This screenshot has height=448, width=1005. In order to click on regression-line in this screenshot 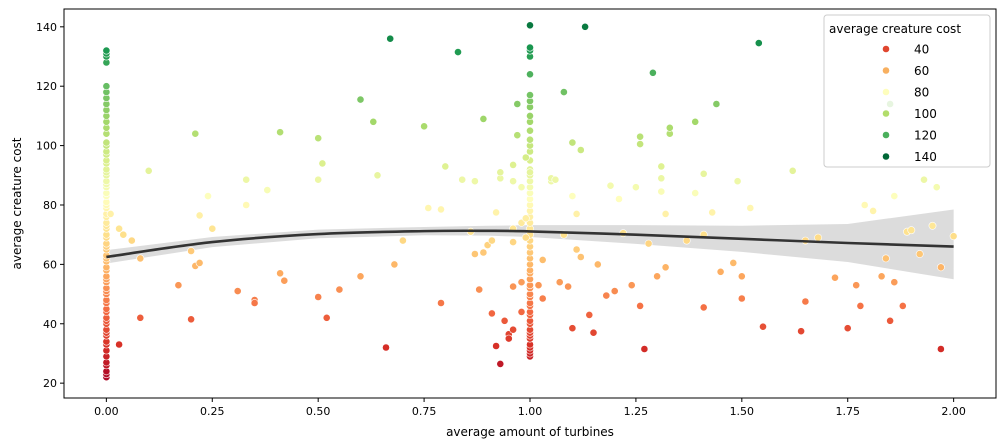, I will do `click(530, 244)`.